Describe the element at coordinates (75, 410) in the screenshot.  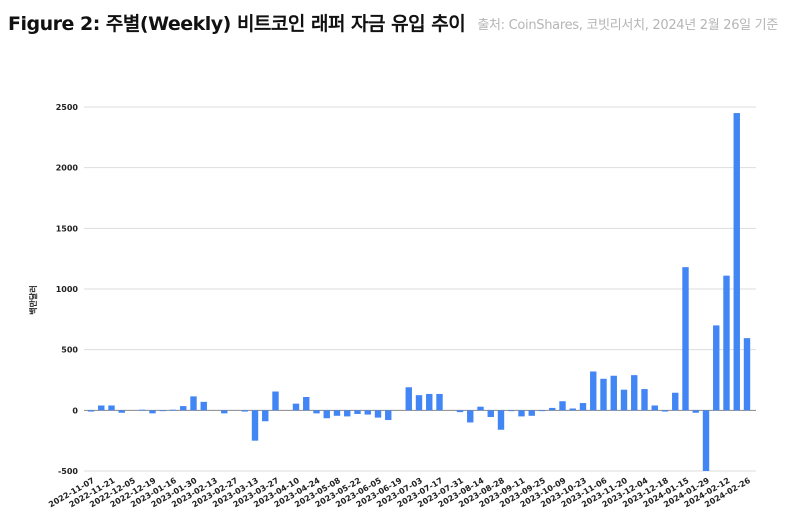
I see `y-tick-label: 0` at that location.